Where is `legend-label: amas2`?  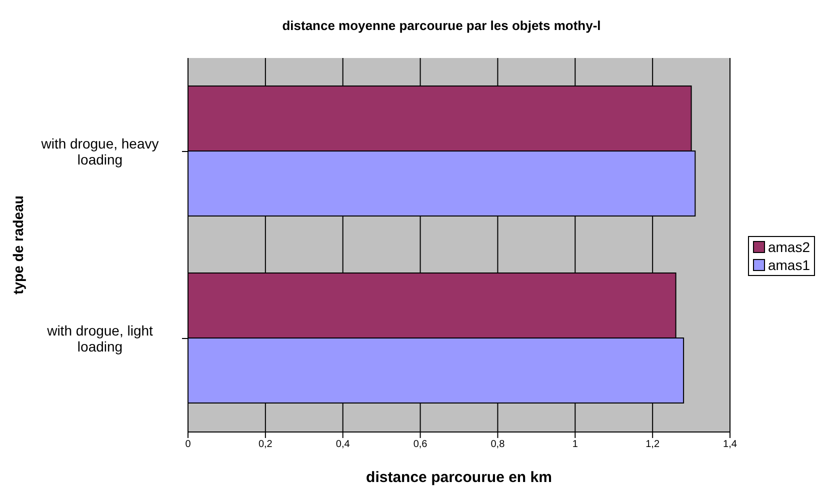
legend-label: amas2 is located at coordinates (789, 247).